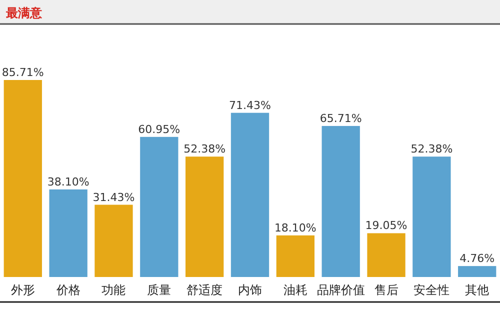  Describe the element at coordinates (477, 290) in the screenshot. I see `x-tick-label: 其他` at that location.